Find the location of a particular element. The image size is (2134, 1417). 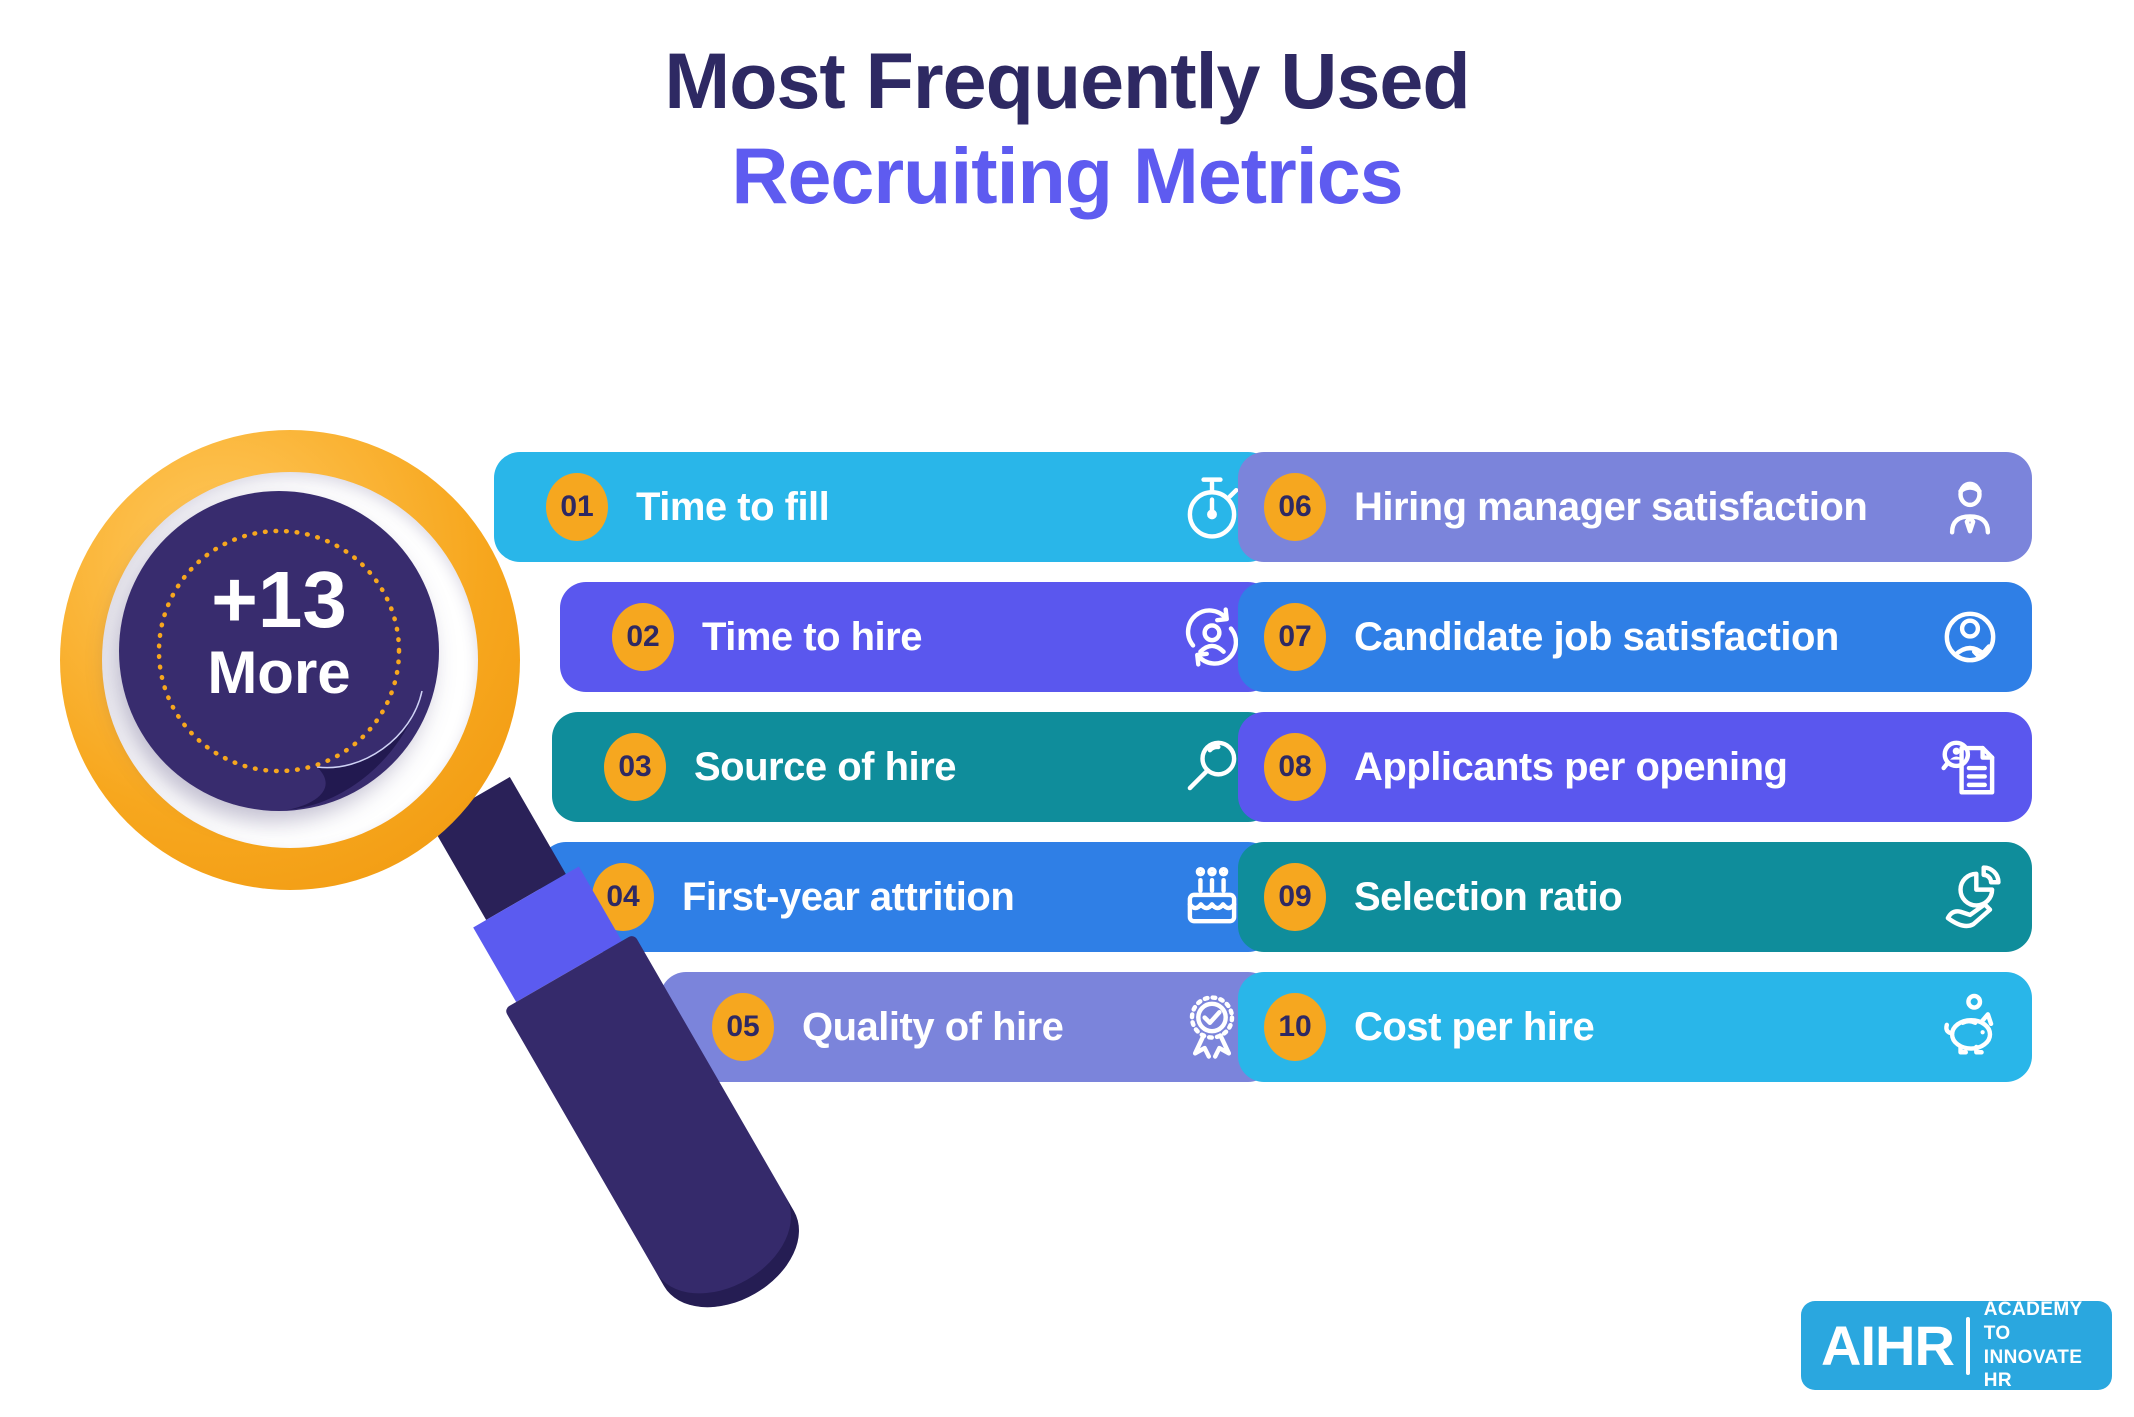

metric-number: 08 is located at coordinates (1295, 766).